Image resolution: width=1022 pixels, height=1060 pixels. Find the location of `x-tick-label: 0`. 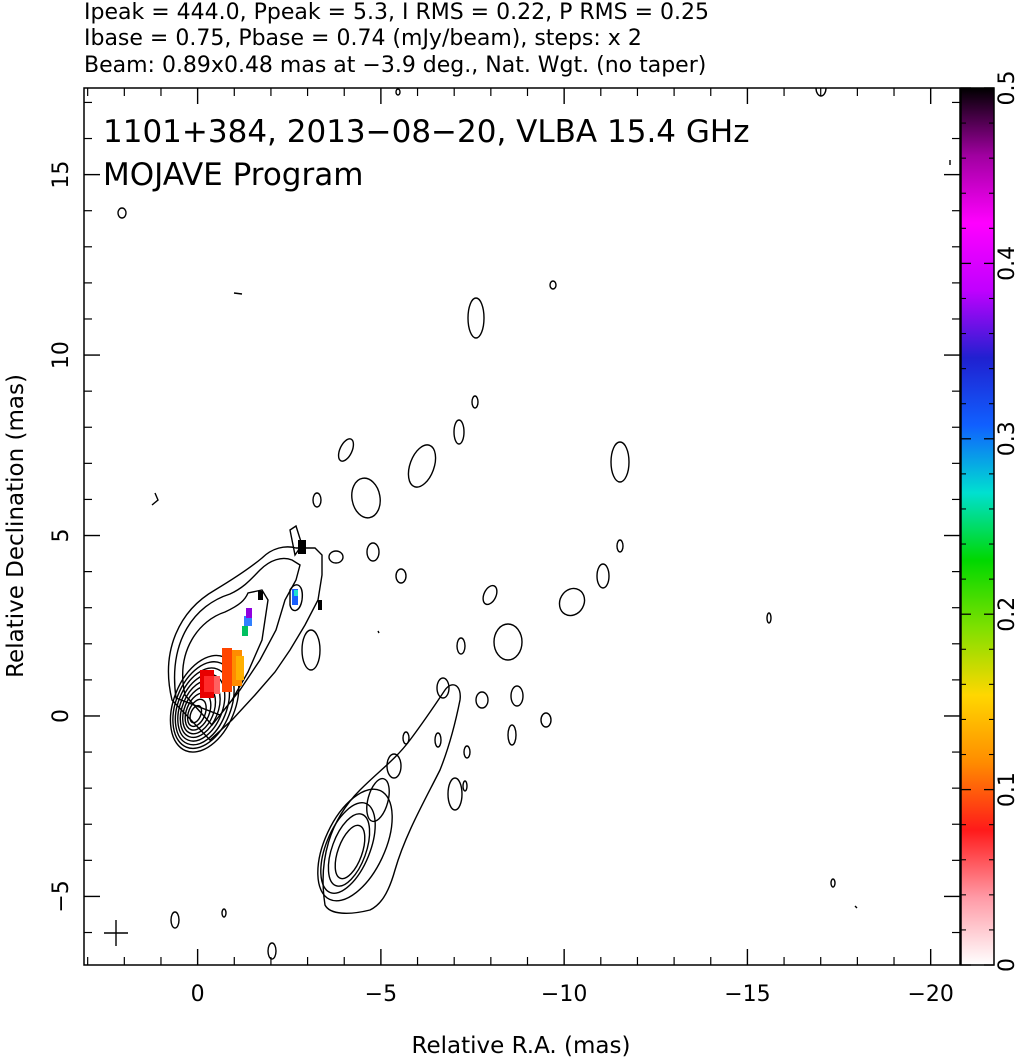

x-tick-label: 0 is located at coordinates (198, 994).